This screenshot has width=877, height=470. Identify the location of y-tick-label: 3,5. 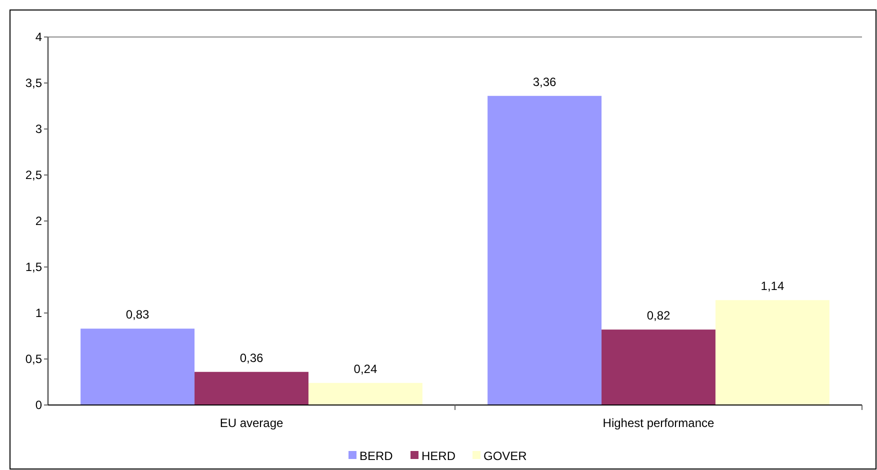
(33, 83).